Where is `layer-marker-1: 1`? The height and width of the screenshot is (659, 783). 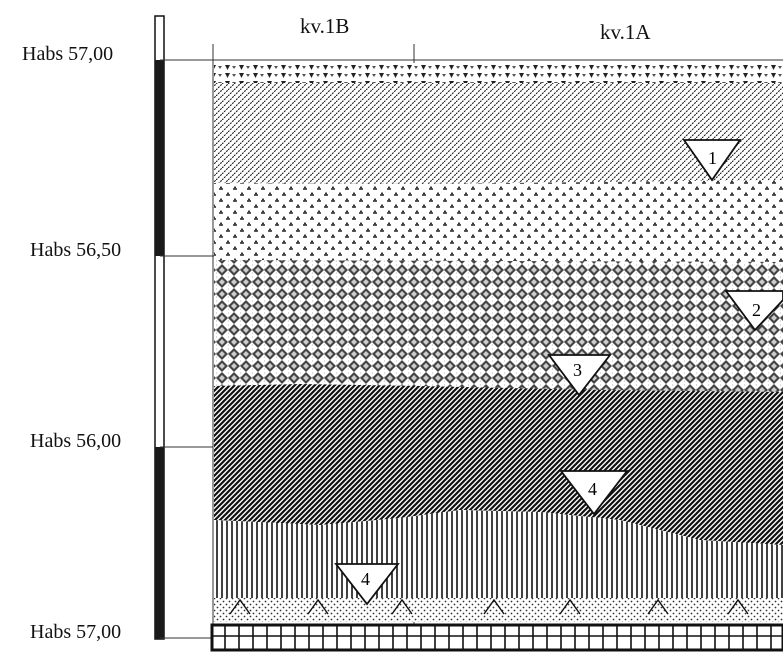
layer-marker-1: 1 is located at coordinates (712, 160).